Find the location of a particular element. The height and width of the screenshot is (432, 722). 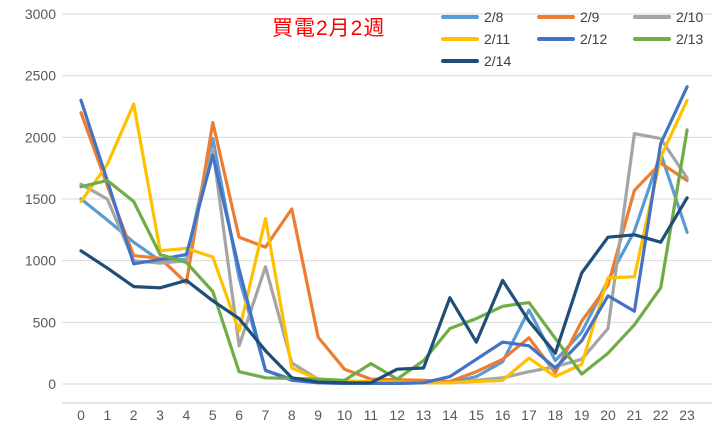

x-axis-tick-label: 19 is located at coordinates (582, 415).